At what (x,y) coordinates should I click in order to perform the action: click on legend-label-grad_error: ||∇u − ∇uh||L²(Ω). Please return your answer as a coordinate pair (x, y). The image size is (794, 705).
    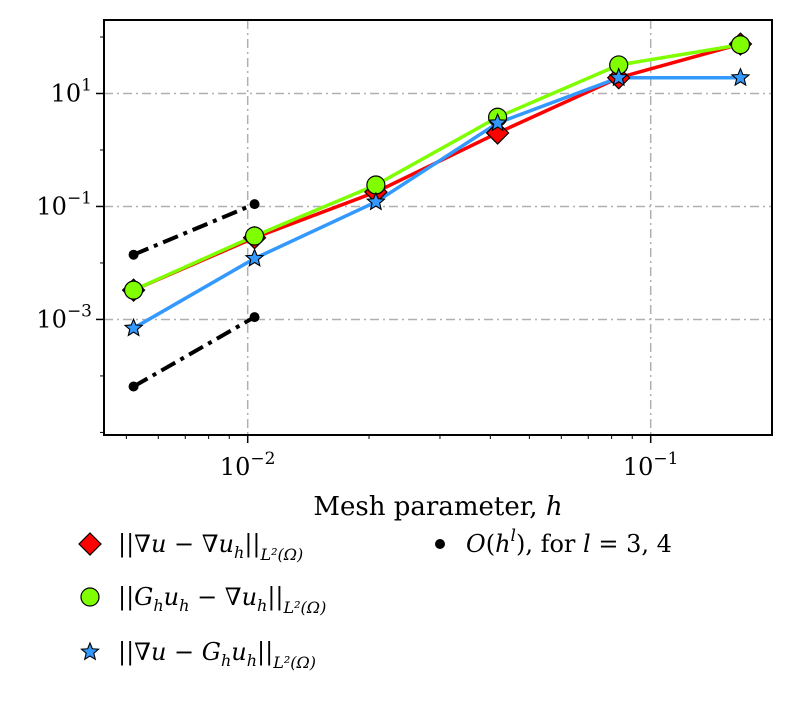
    Looking at the image, I should click on (210, 547).